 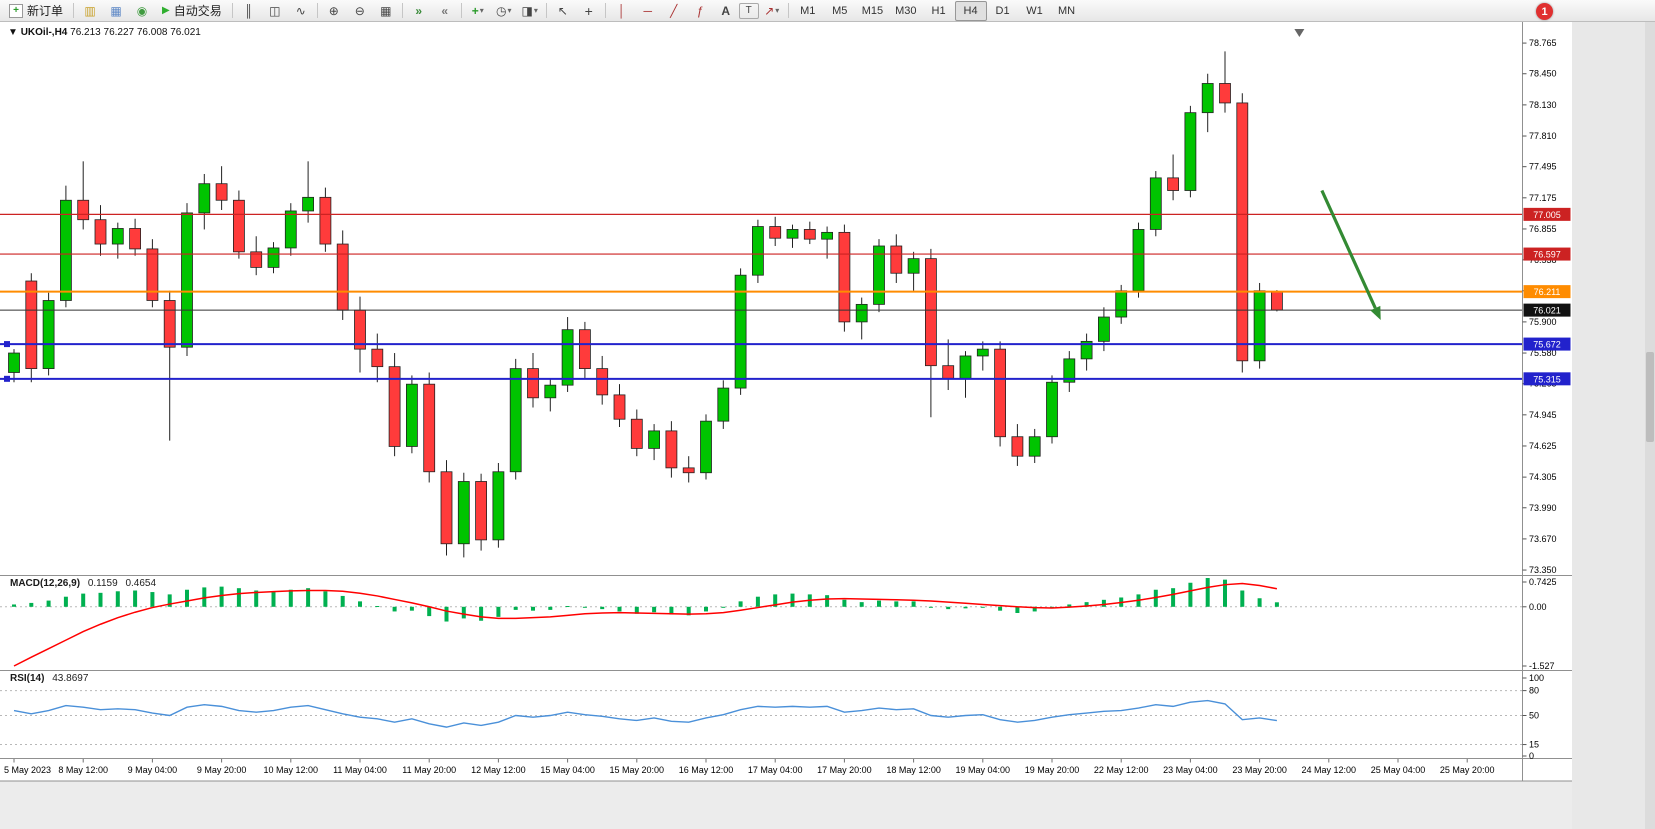 I want to click on rsi-value: 43.8697, so click(x=70, y=678).